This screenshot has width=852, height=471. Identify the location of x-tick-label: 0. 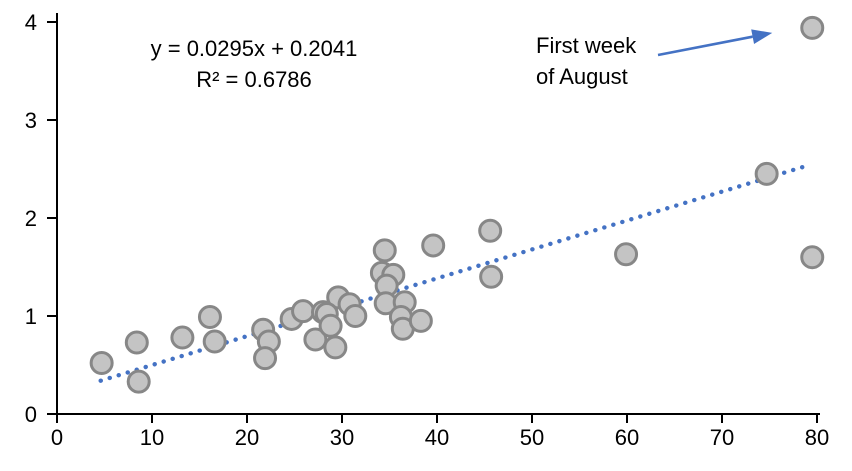
(57, 437).